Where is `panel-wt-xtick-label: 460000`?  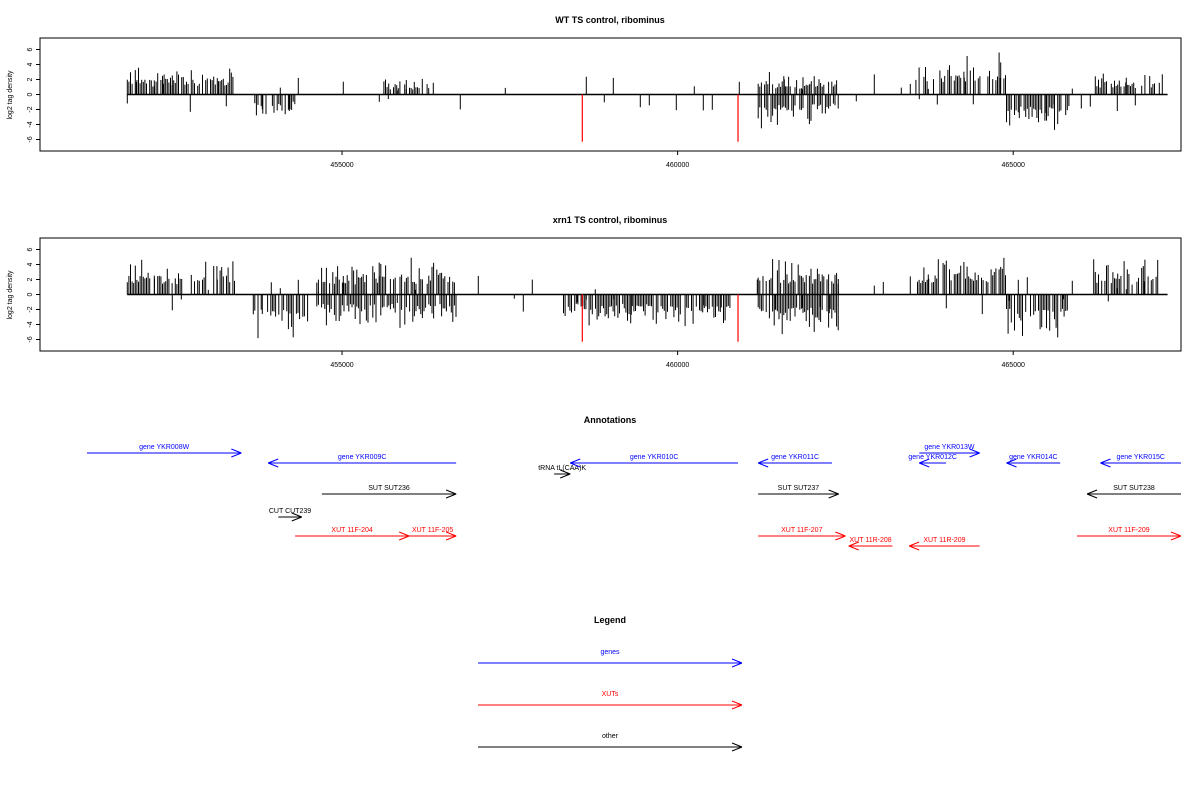 panel-wt-xtick-label: 460000 is located at coordinates (677, 165).